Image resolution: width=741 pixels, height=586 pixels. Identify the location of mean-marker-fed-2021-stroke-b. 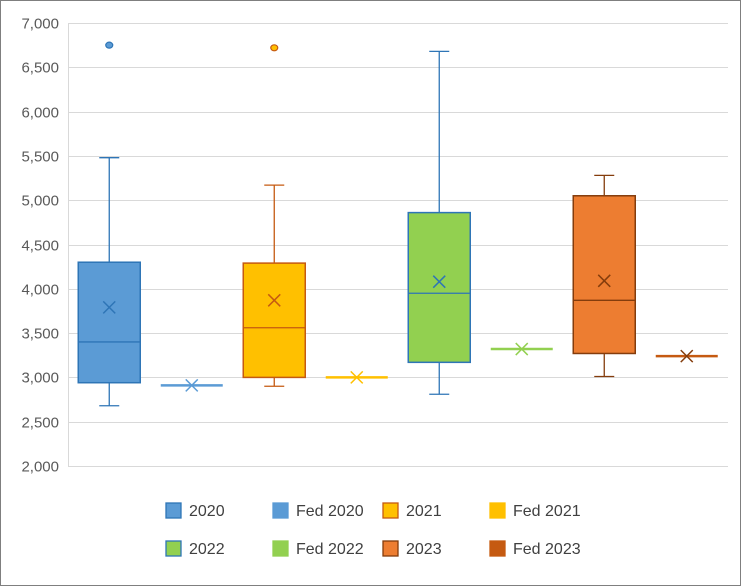
(357, 377).